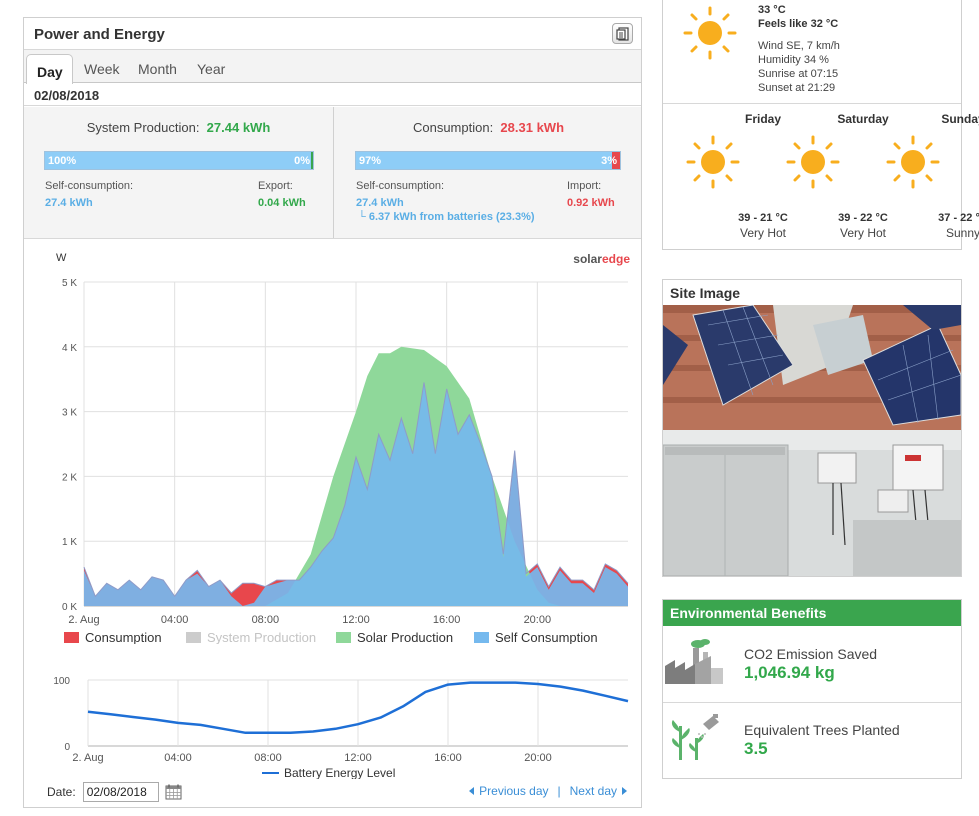 The height and width of the screenshot is (816, 979). What do you see at coordinates (69, 607) in the screenshot?
I see `y-tick-label: 0 K` at bounding box center [69, 607].